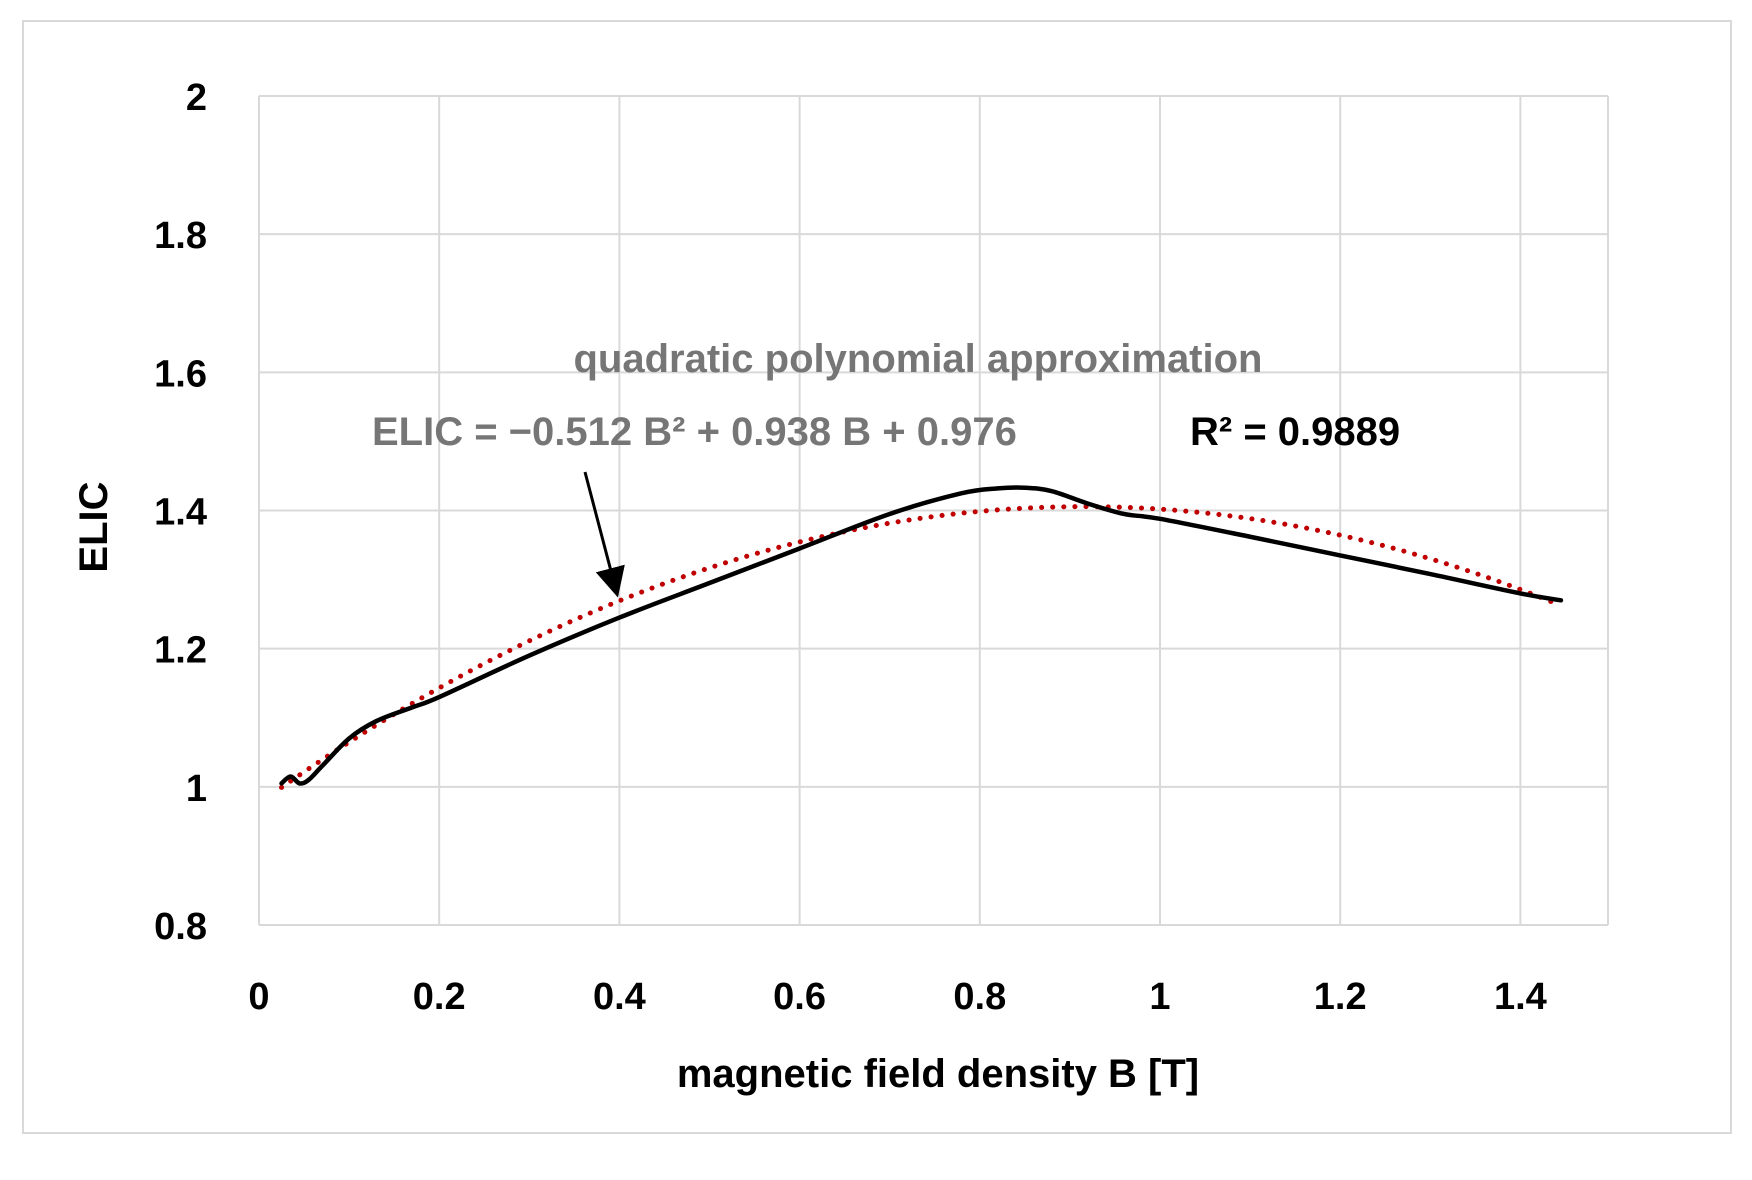 The image size is (1752, 1180). I want to click on y-axis-ticks: 0.8 1 1.2 1.4 1.6 1.8 2, so click(180, 512).